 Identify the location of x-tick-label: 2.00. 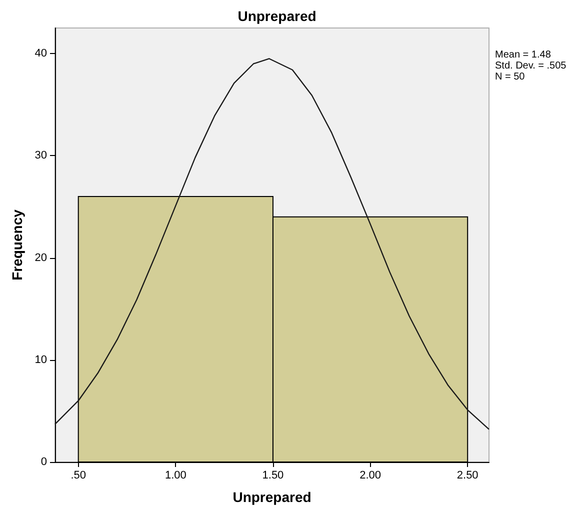
(370, 476).